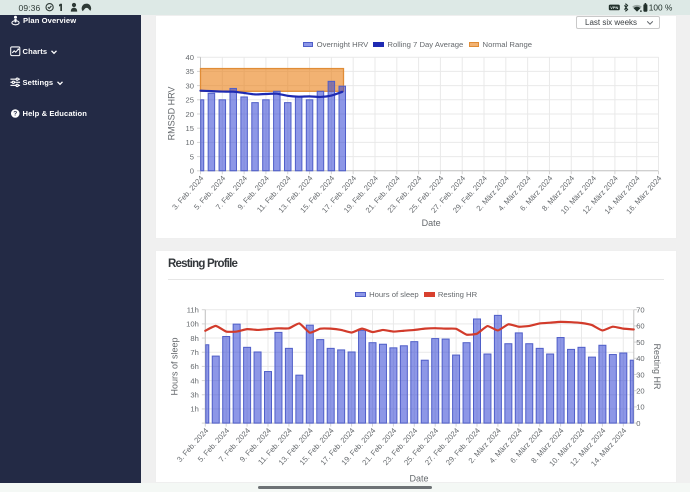 This screenshot has width=690, height=492. Describe the element at coordinates (189, 100) in the screenshot. I see `svg-text: 25` at that location.